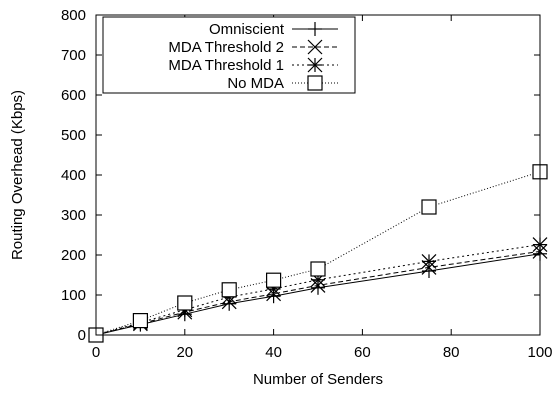 The height and width of the screenshot is (393, 555). Describe the element at coordinates (255, 83) in the screenshot. I see `legend-label: No MDA` at that location.